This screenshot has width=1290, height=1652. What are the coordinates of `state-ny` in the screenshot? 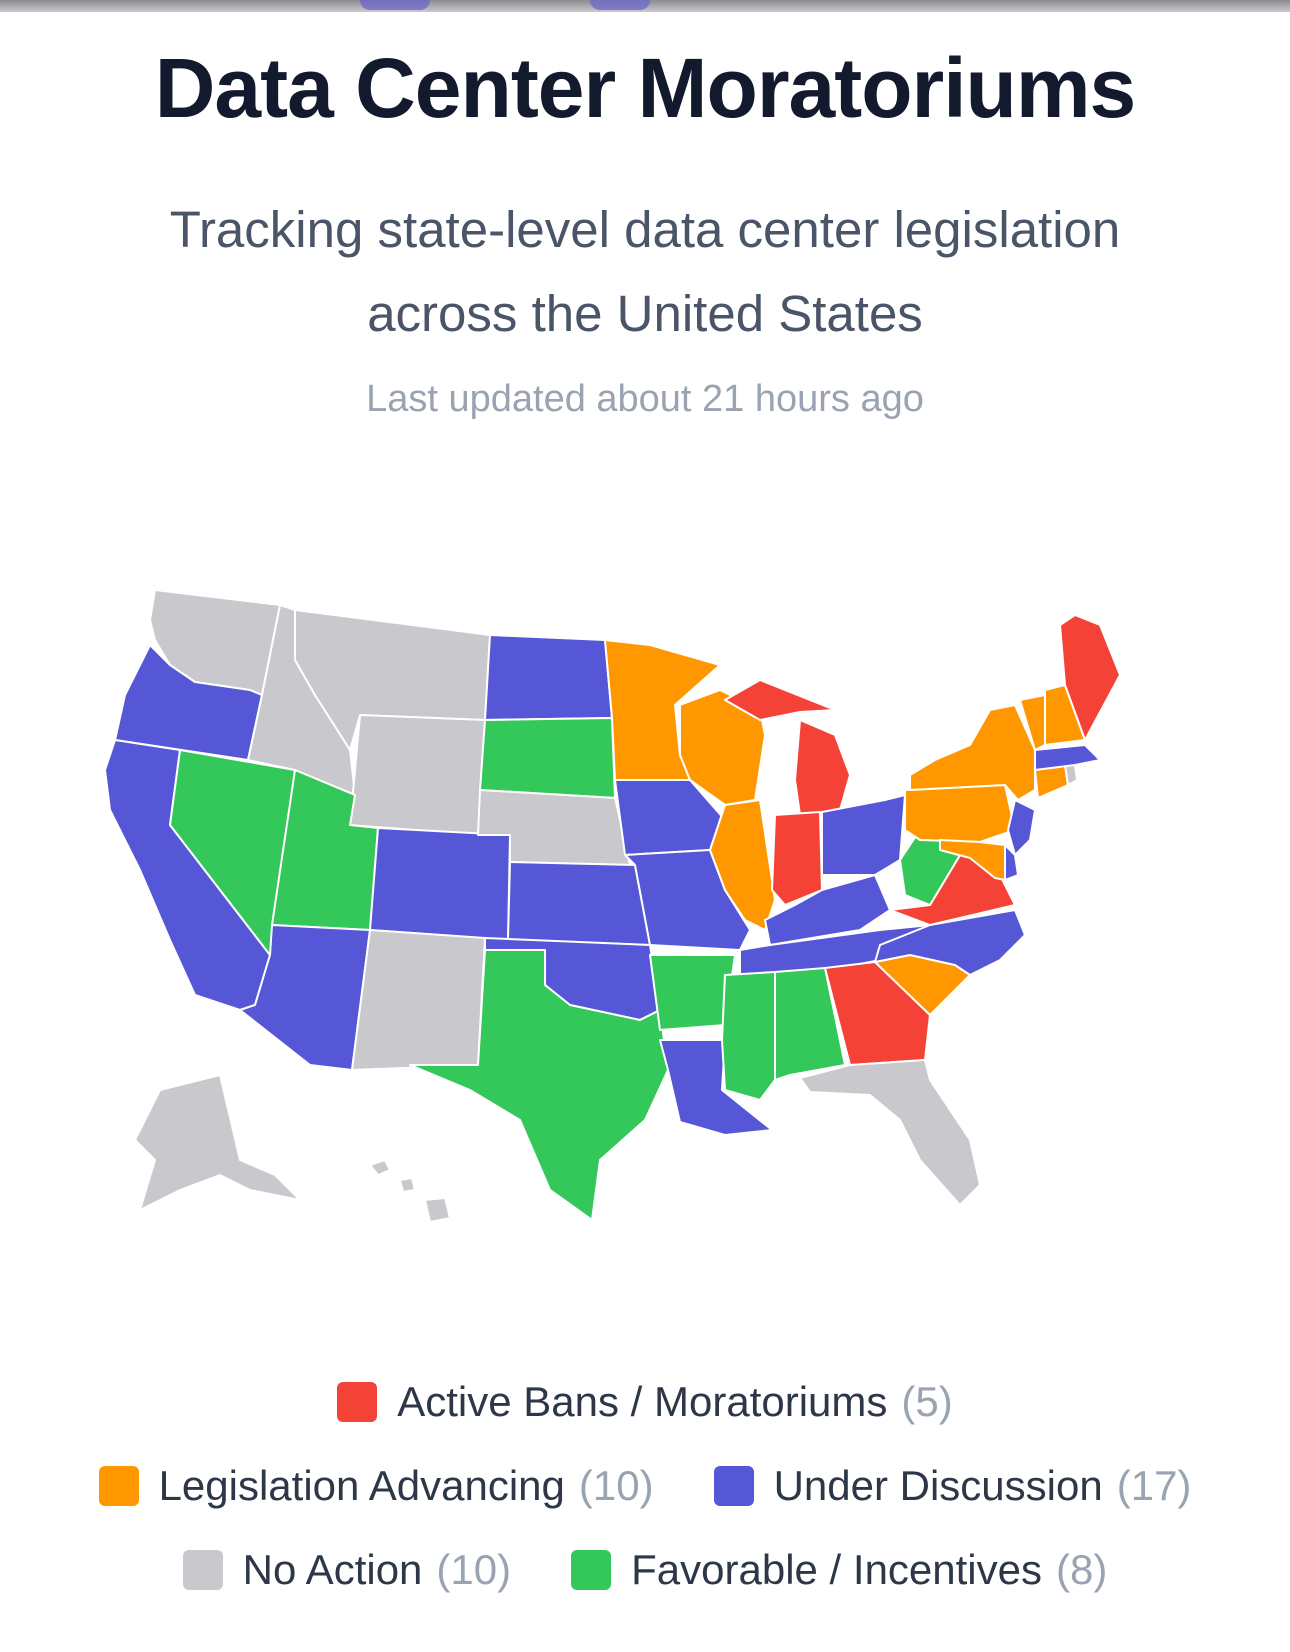 It's located at (972, 752).